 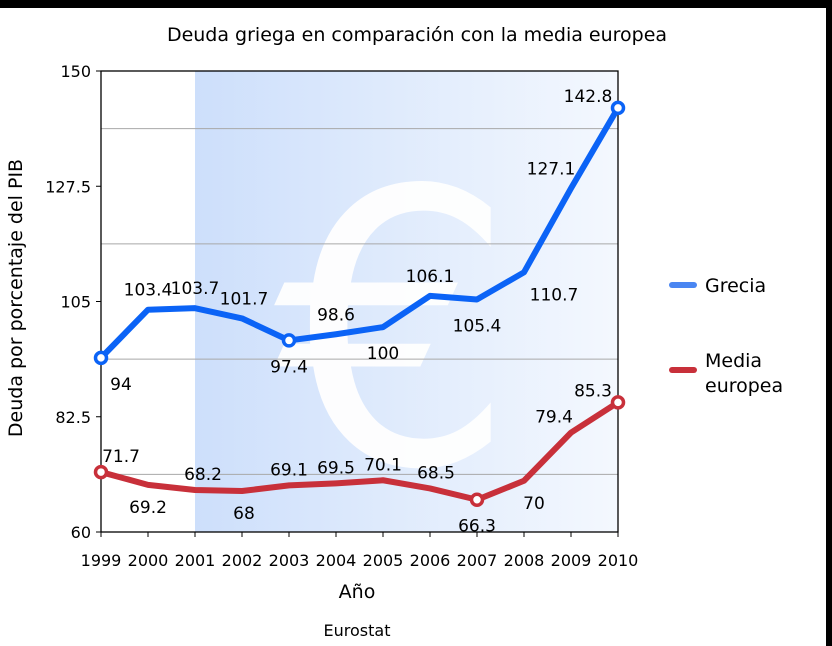 I want to click on data-label: 70, so click(x=534, y=504).